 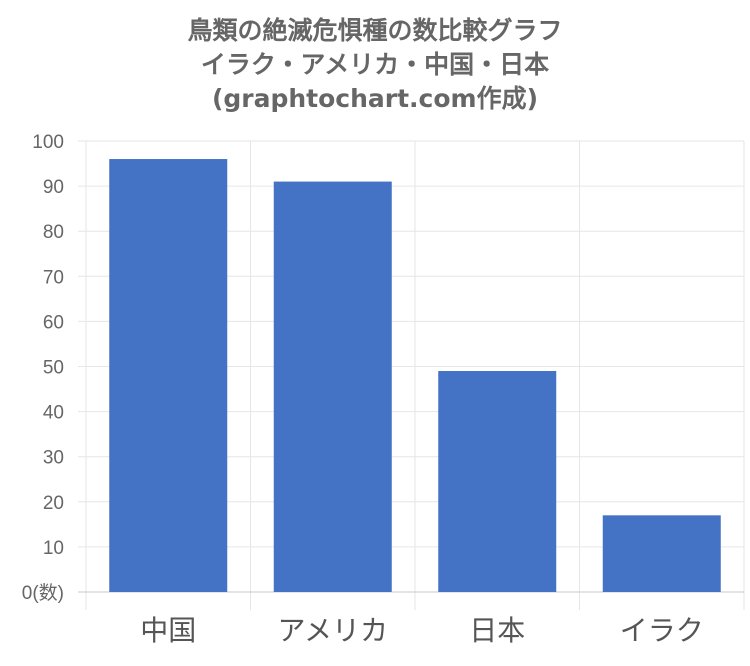 I want to click on chart-title-line-3: (graphtochart.com作成), so click(x=375, y=98).